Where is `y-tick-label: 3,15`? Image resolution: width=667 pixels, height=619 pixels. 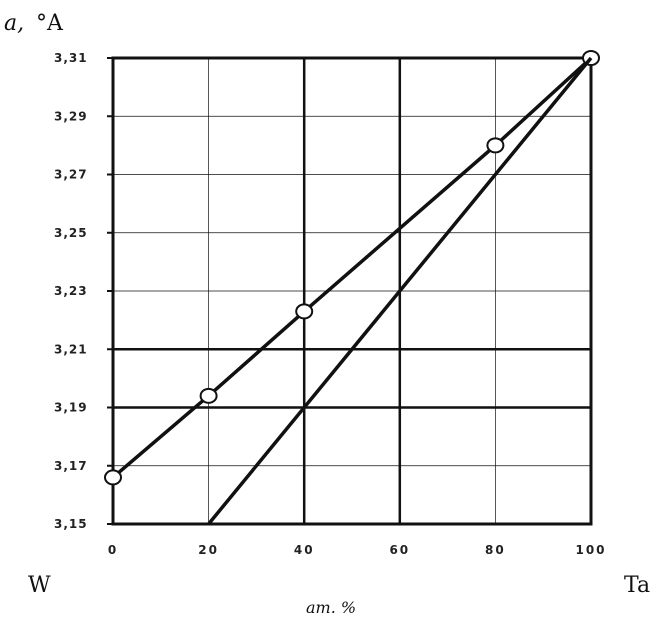
y-tick-label: 3,15 is located at coordinates (71, 524).